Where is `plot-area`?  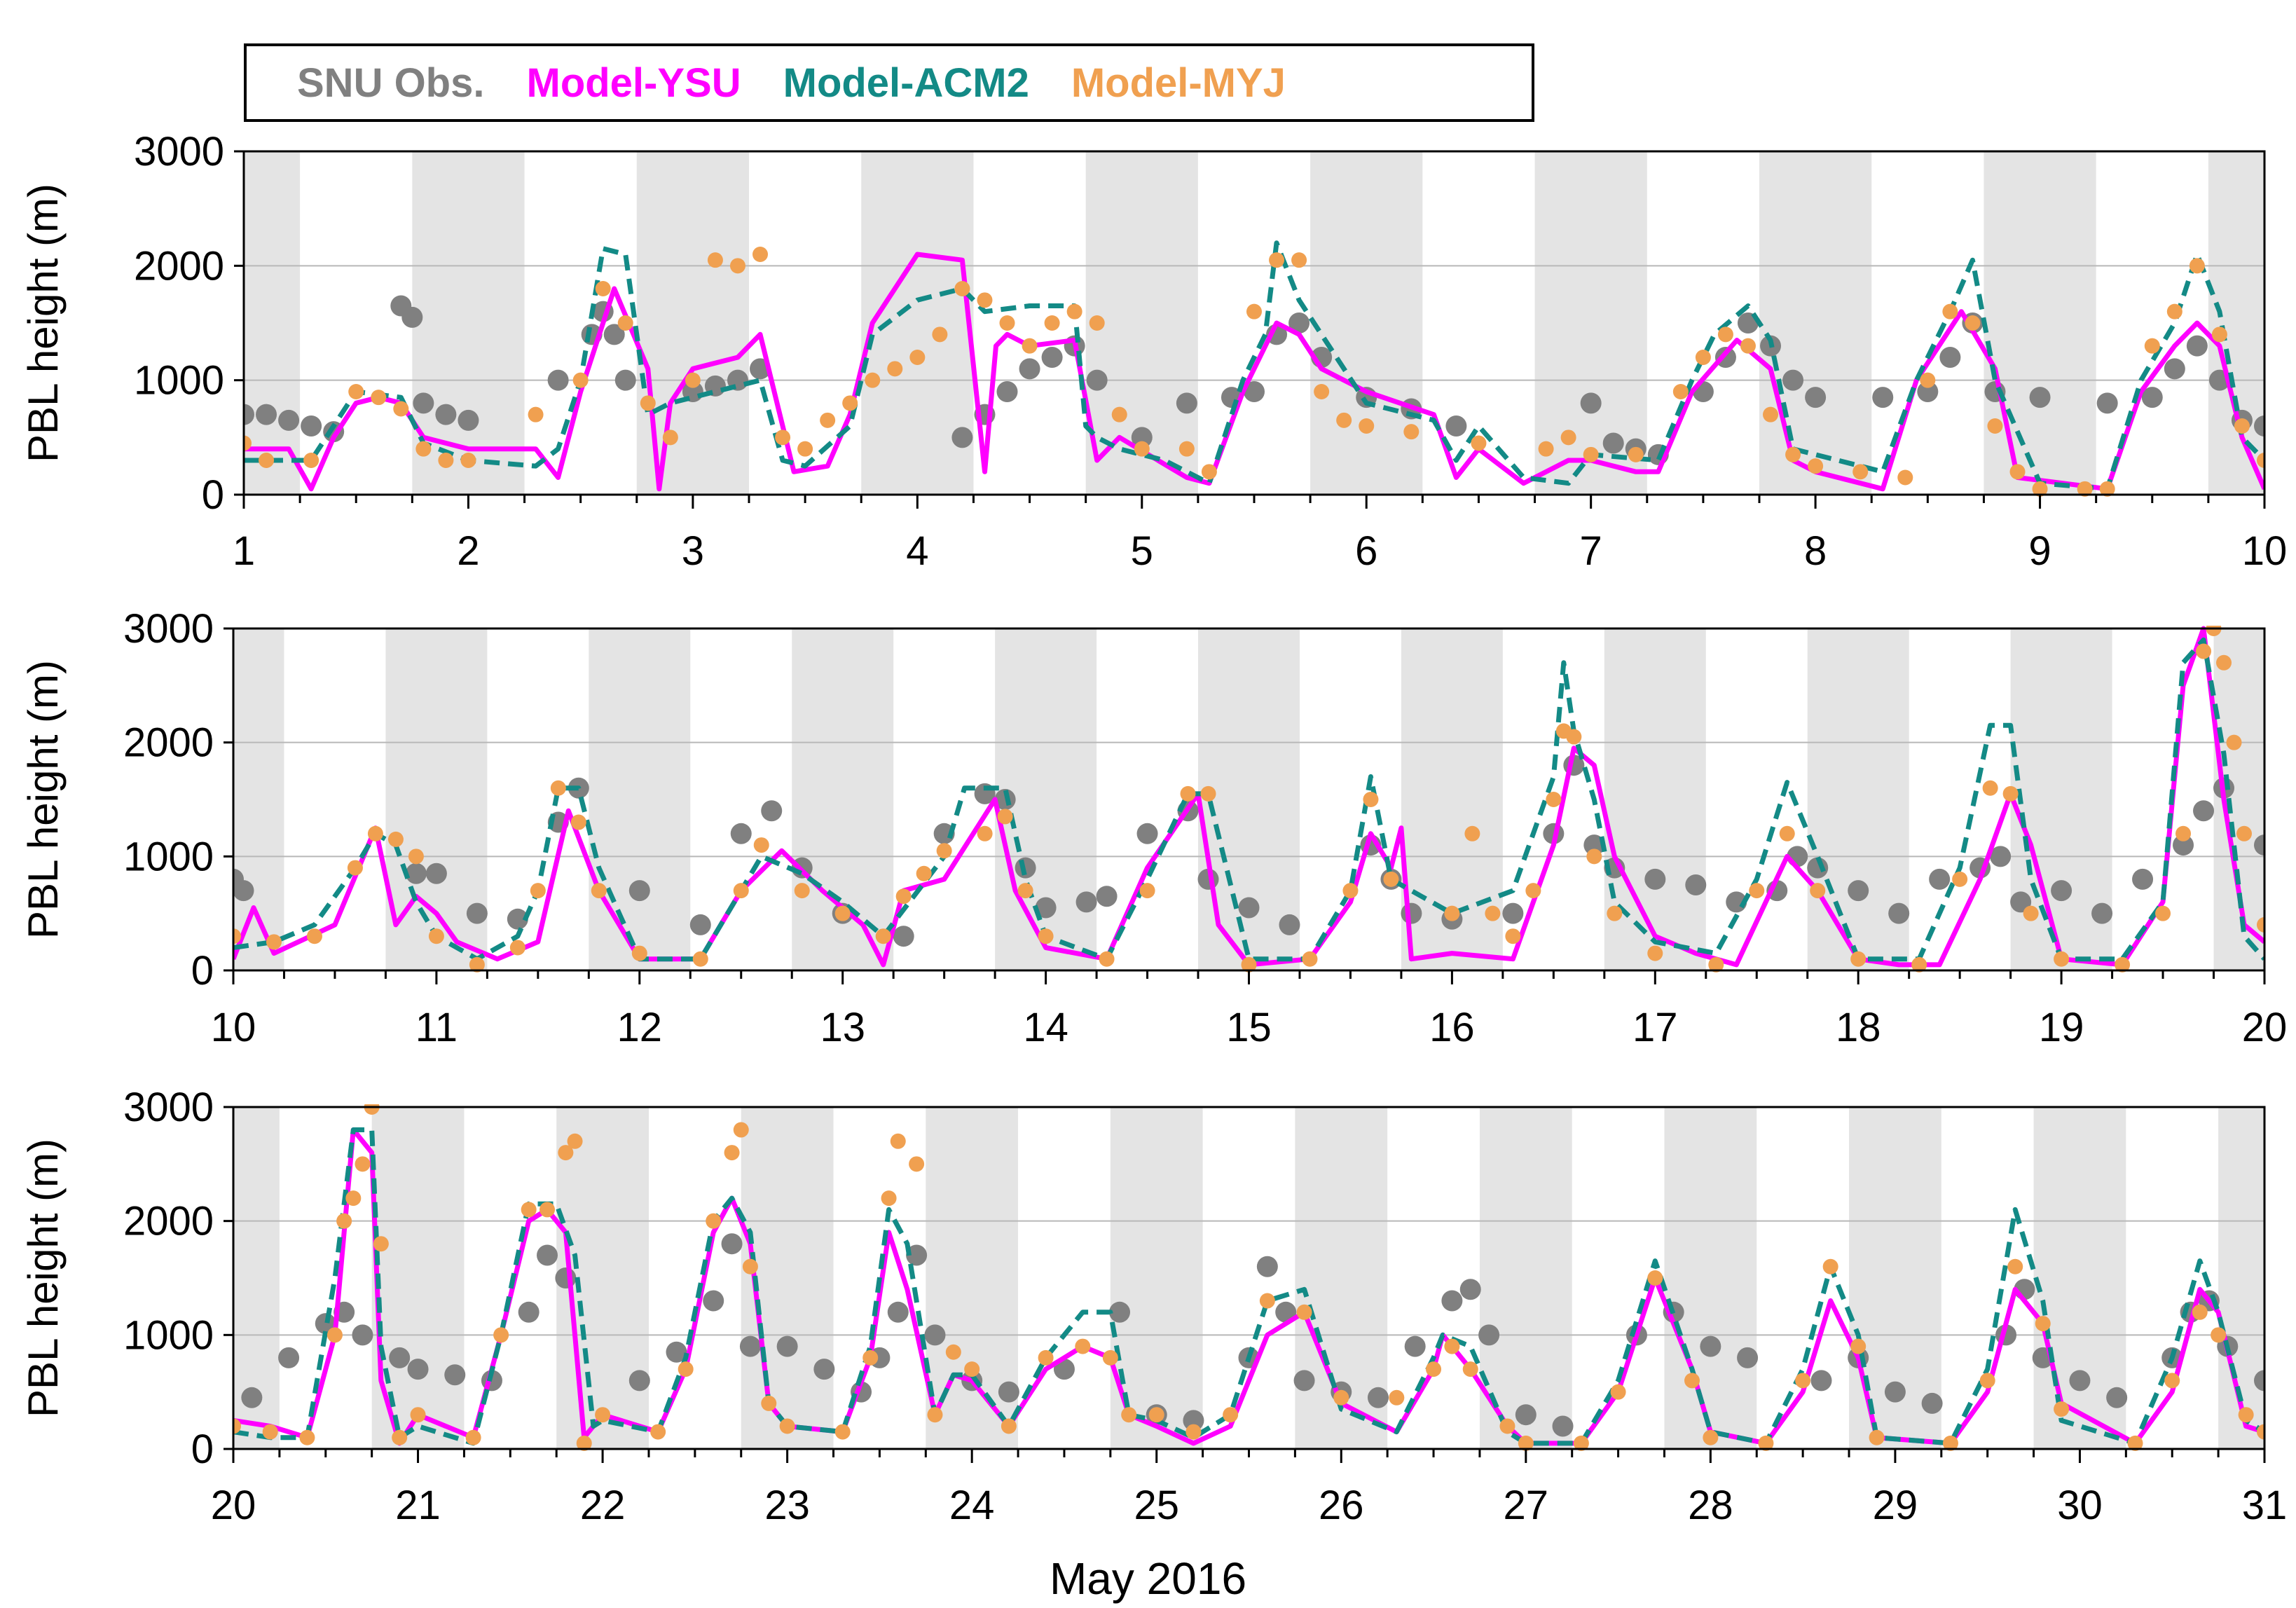
plot-area is located at coordinates (1254, 368).